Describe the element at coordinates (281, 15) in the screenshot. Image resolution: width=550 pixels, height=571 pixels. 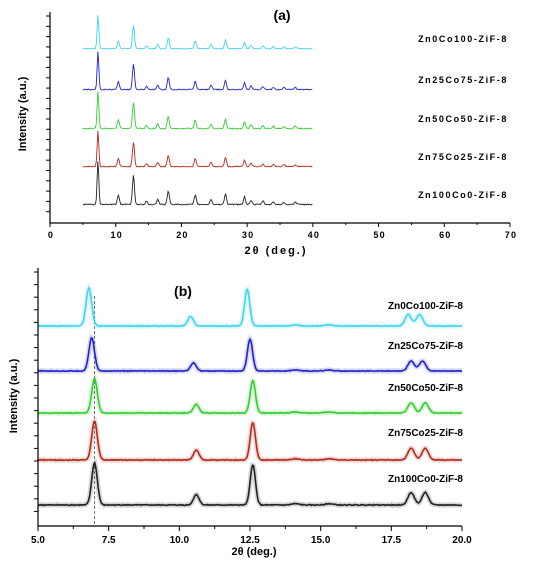
I see `panel-a-label: (a)` at that location.